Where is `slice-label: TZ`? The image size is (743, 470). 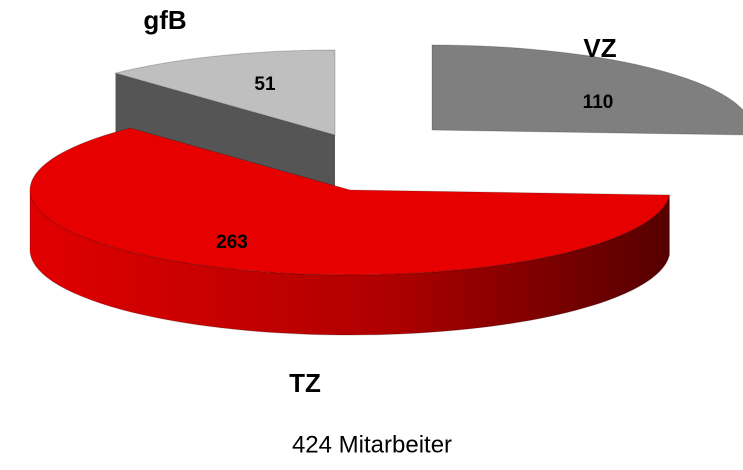 slice-label: TZ is located at coordinates (305, 383).